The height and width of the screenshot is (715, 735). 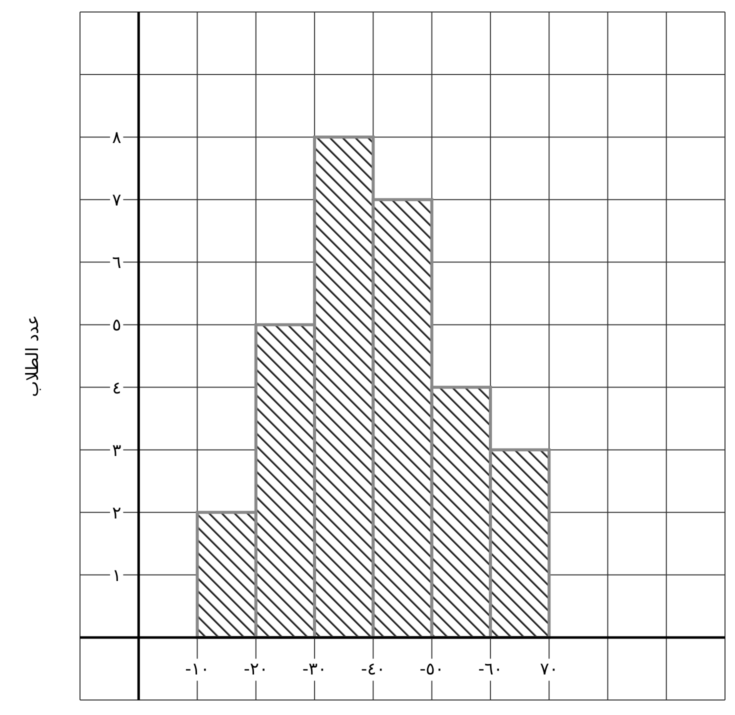 I want to click on y-tick-label: ٨, so click(x=117, y=138).